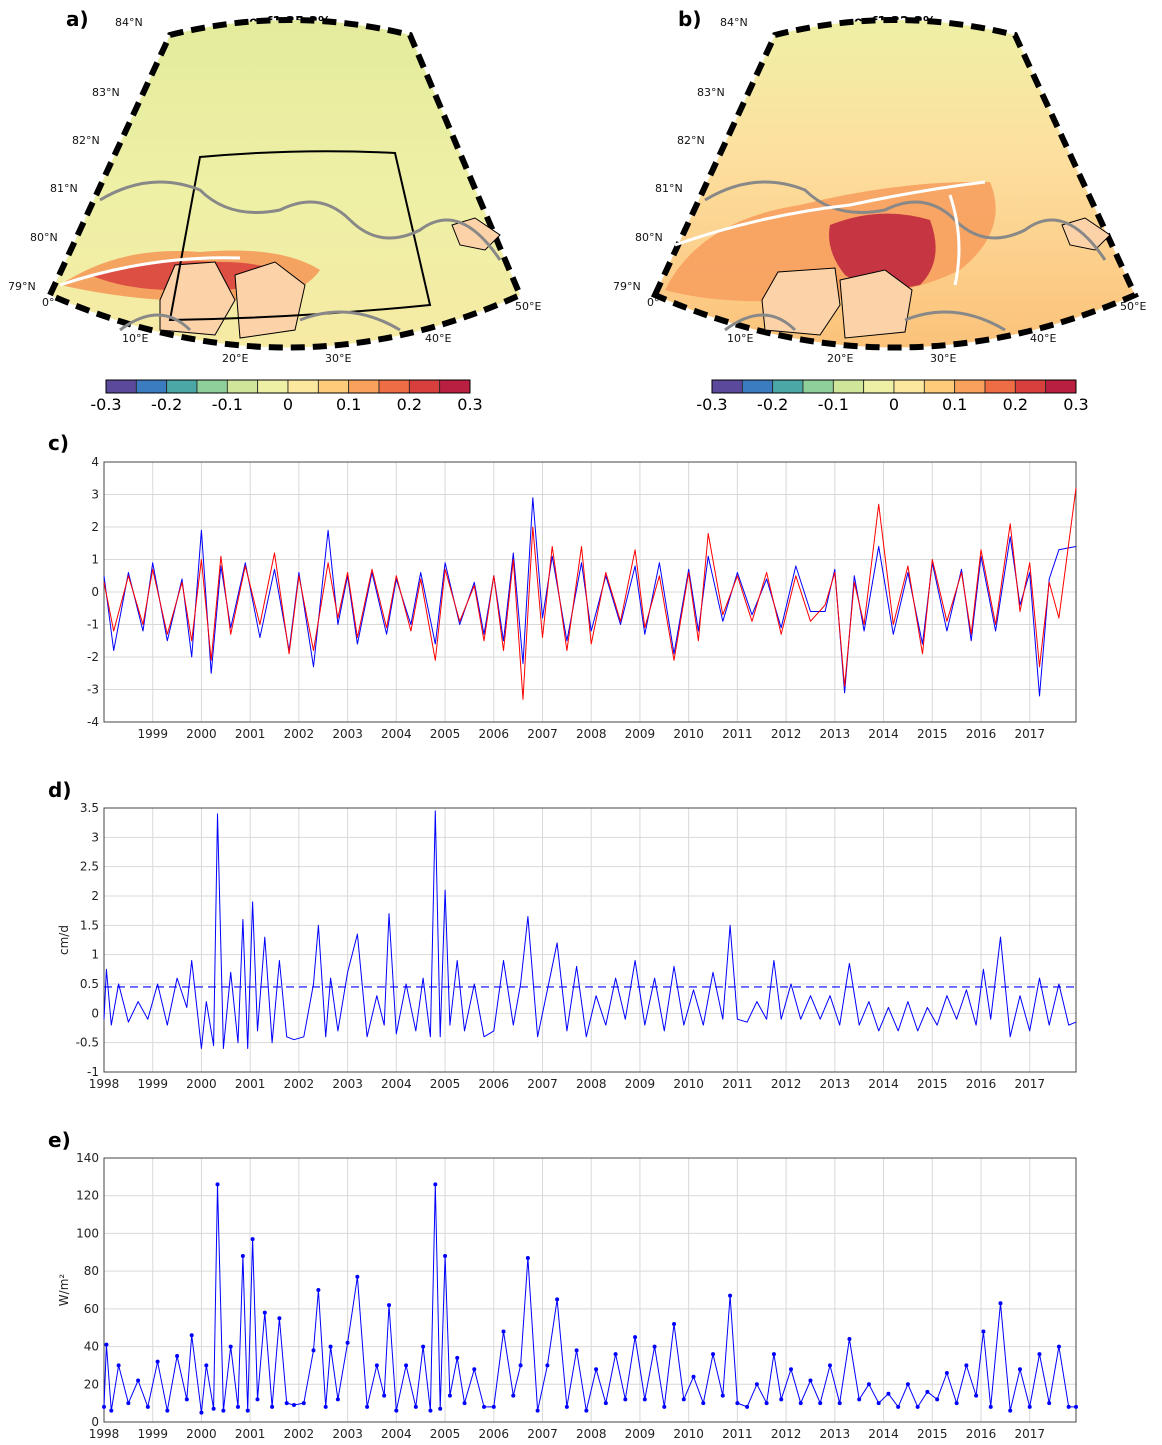 The height and width of the screenshot is (1445, 1162). Describe the element at coordinates (152, 1434) in the screenshot. I see `x-tick-label: 1999` at that location.